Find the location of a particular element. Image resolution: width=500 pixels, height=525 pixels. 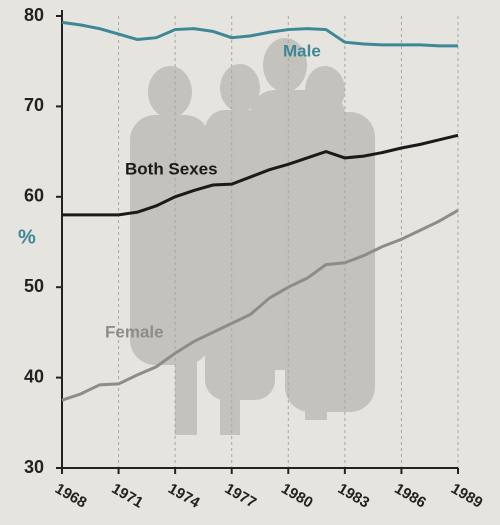

y-tick-label: 80 is located at coordinates (34, 15).